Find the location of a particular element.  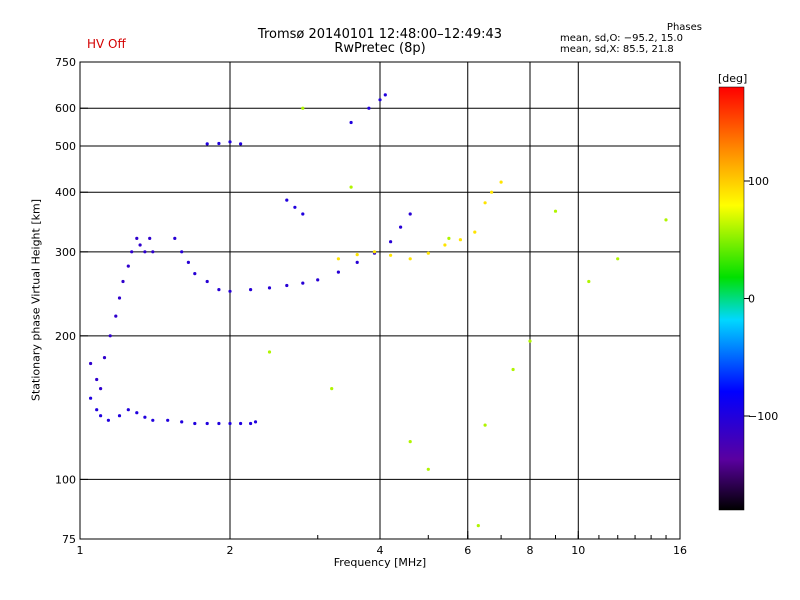

colorbar-tick-label: 100 is located at coordinates (758, 181).